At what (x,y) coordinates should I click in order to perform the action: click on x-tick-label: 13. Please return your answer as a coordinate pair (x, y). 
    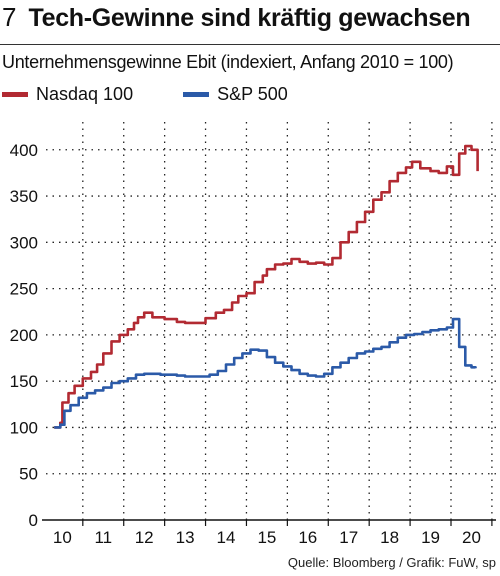
    Looking at the image, I should click on (185, 537).